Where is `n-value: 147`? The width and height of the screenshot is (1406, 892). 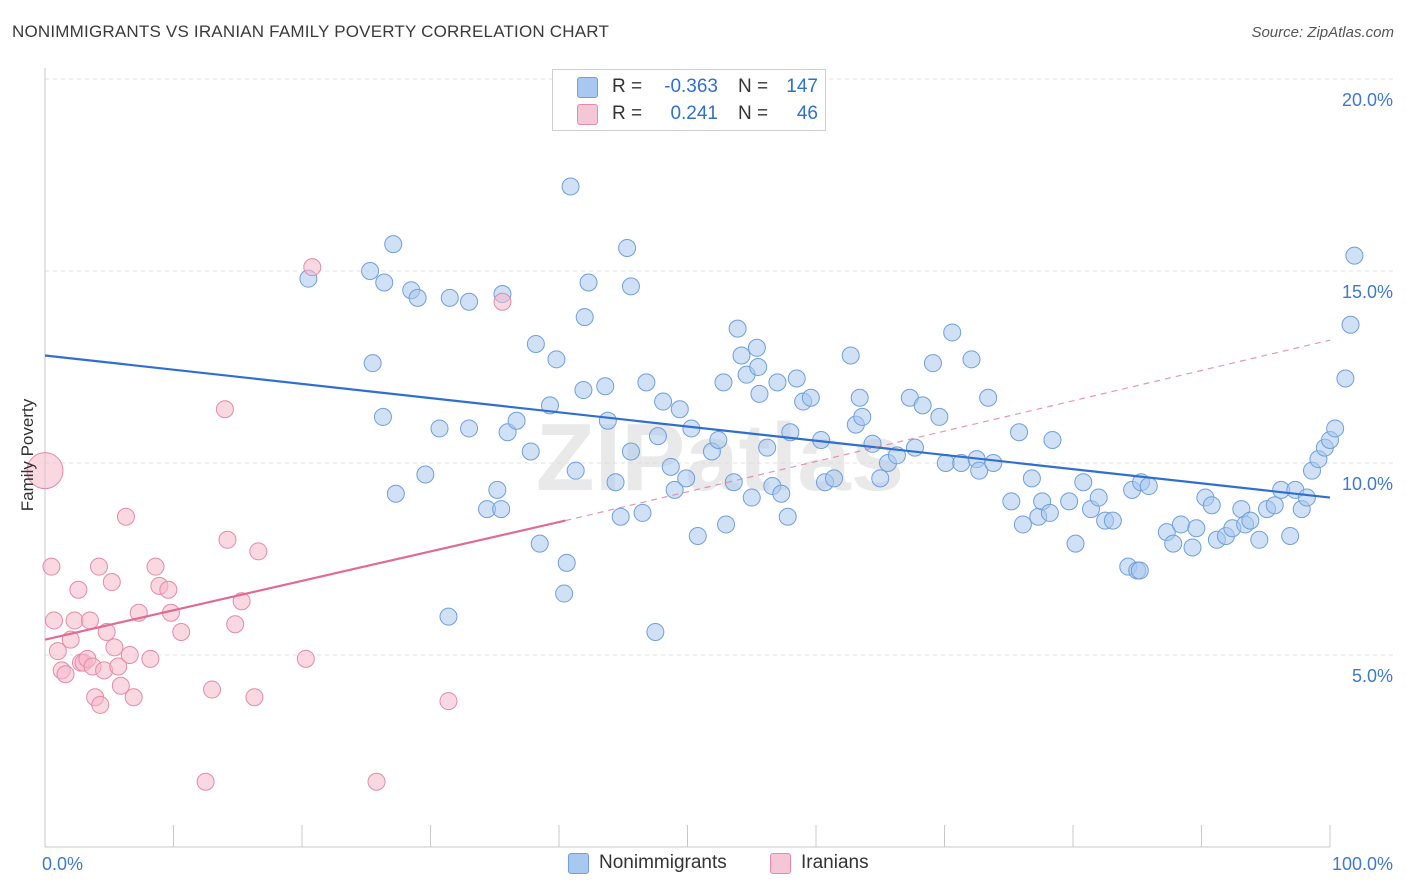 n-value: 147 is located at coordinates (802, 86).